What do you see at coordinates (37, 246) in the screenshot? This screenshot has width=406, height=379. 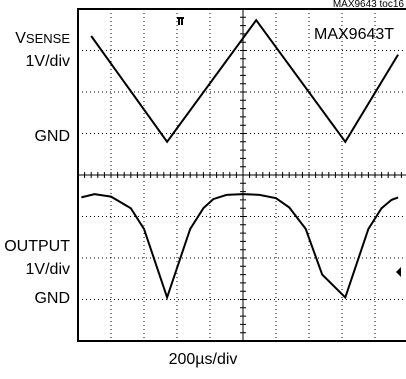 I see `ch2-name: OUTPUT` at bounding box center [37, 246].